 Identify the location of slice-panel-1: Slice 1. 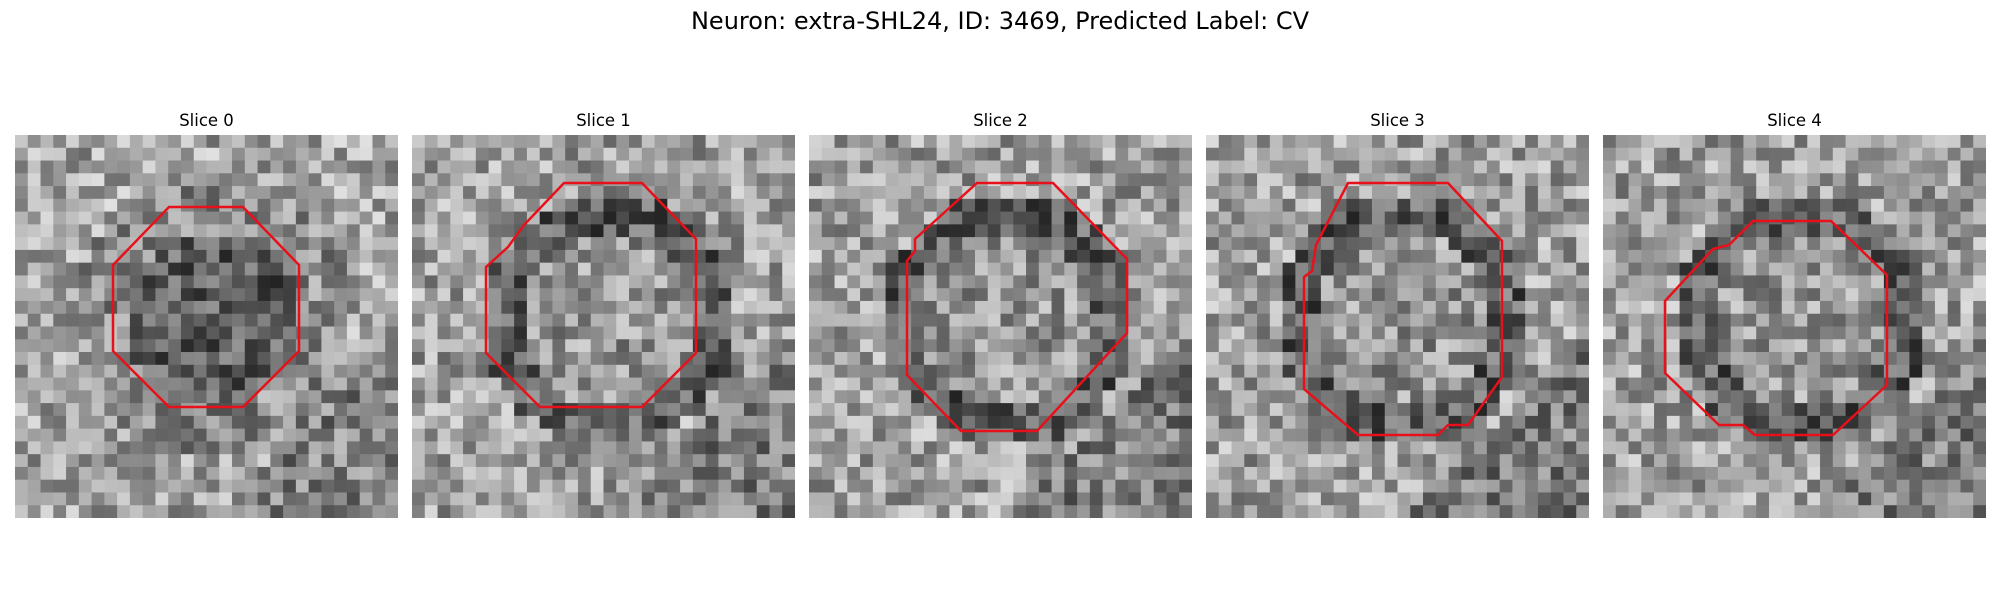
(603, 313).